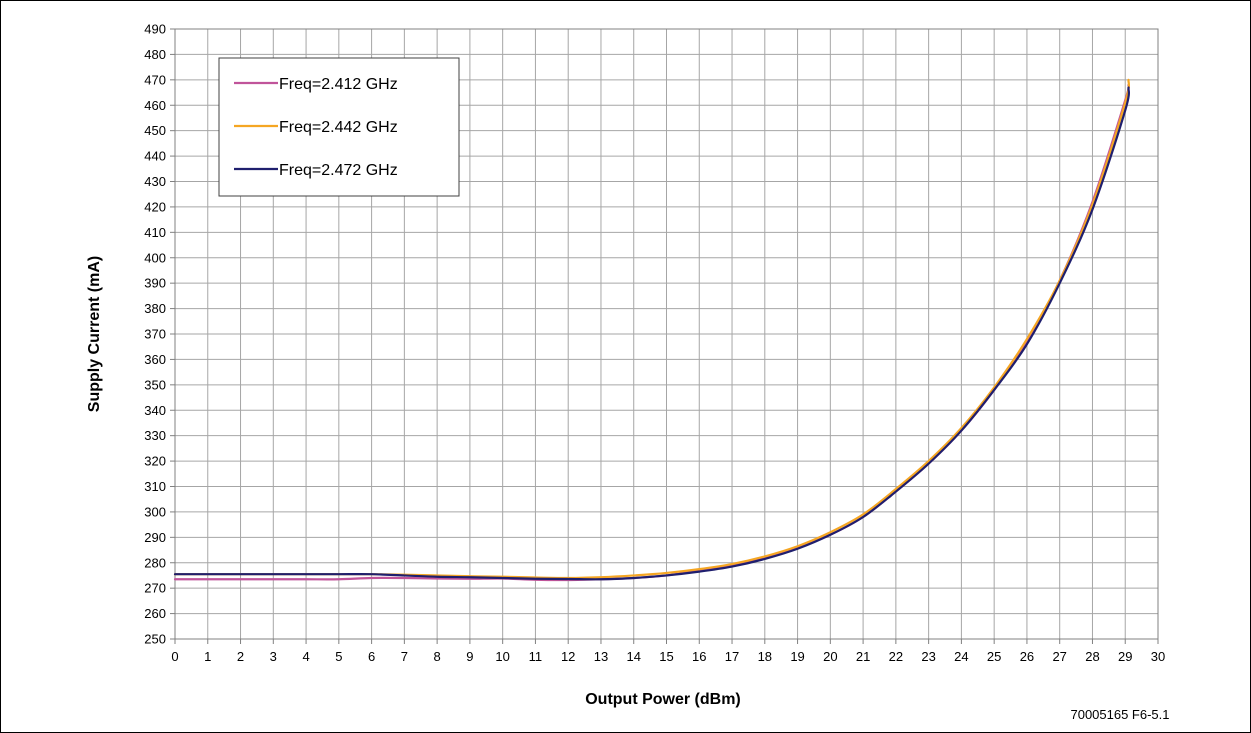 The image size is (1251, 733). I want to click on y-tick-label: 480, so click(155, 54).